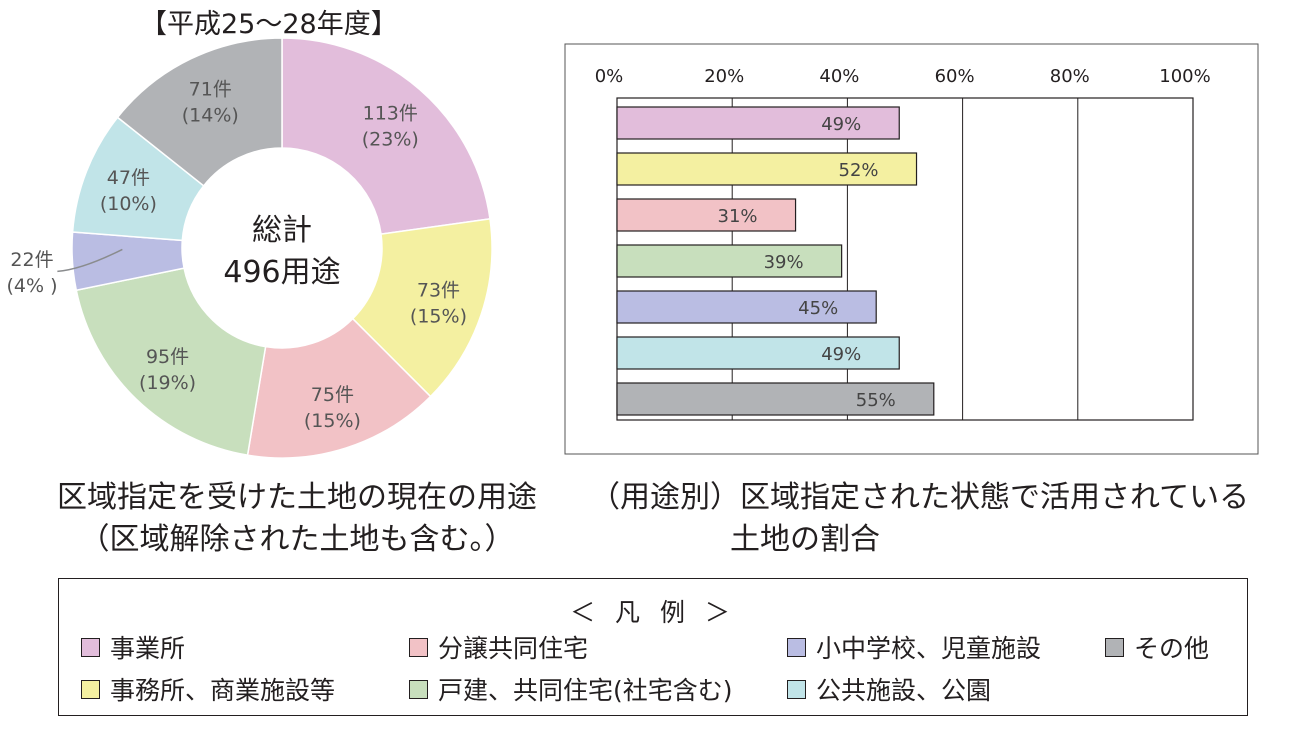 The image size is (1304, 730). Describe the element at coordinates (390, 113) in the screenshot. I see `slice-count-label: 113件` at that location.